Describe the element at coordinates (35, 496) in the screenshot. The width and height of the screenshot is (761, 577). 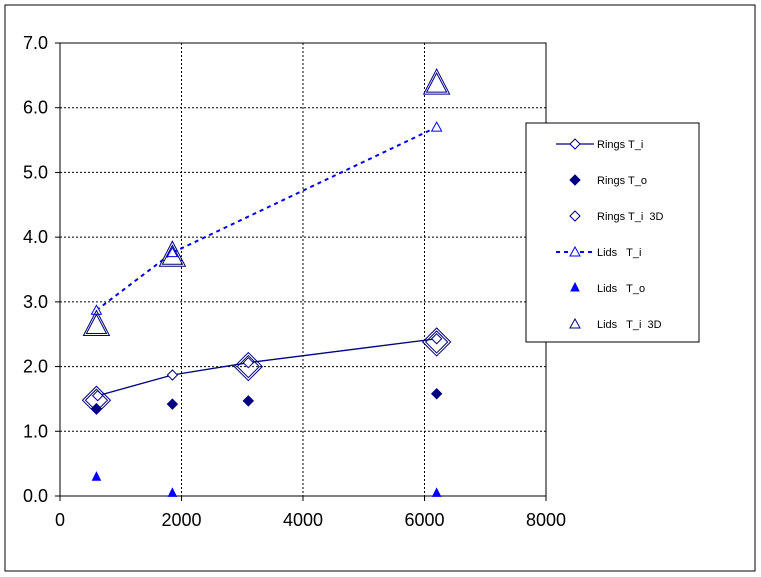
I see `y-tick-label: 0.0` at that location.